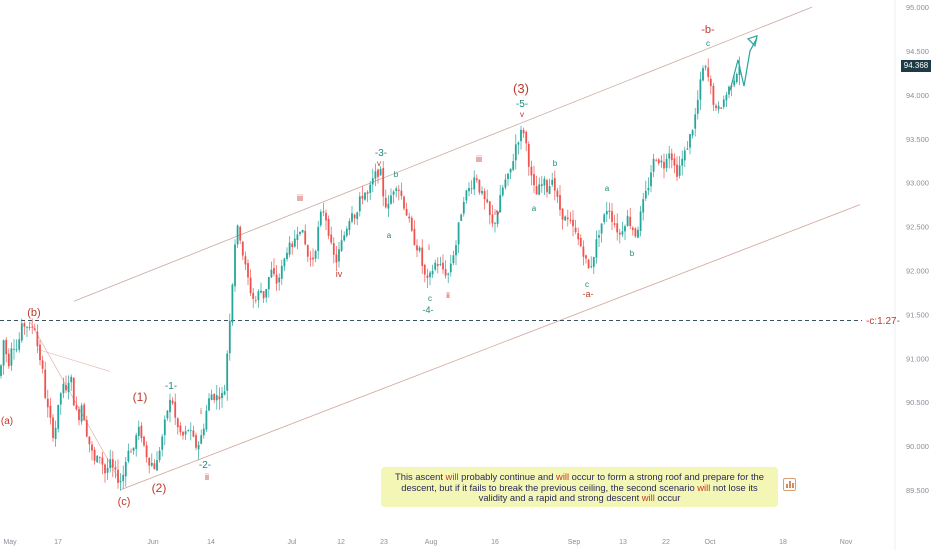  Describe the element at coordinates (507, 476) in the screenshot. I see `note-text-2: probably continue and` at that location.